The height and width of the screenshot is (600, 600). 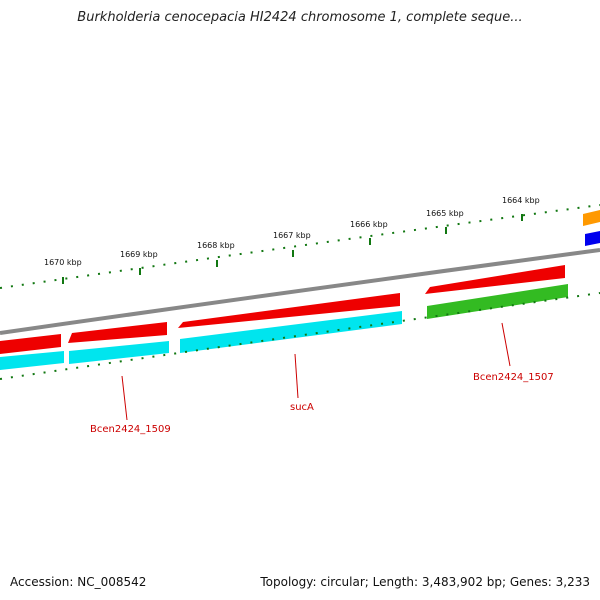 I want to click on blue-feature, so click(x=592, y=238).